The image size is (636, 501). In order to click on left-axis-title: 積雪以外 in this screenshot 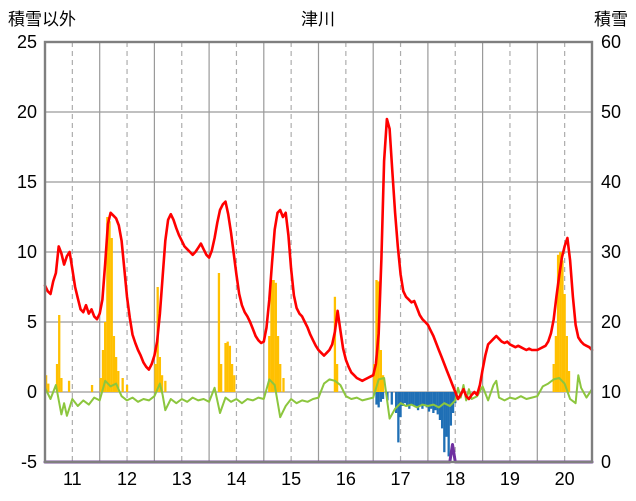, I will do `click(42, 19)`.